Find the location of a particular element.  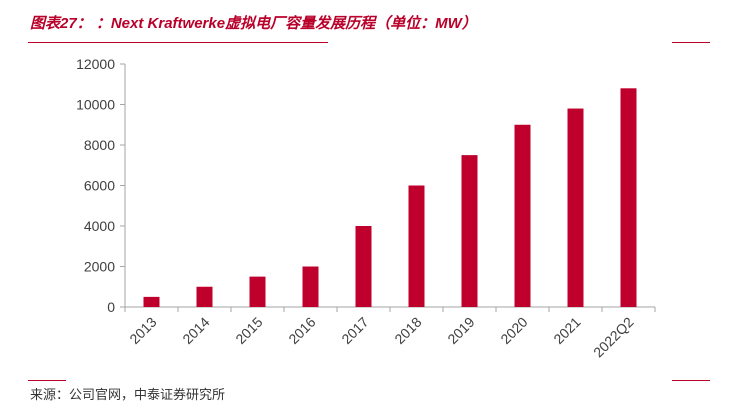

source-rule-left is located at coordinates (47, 380).